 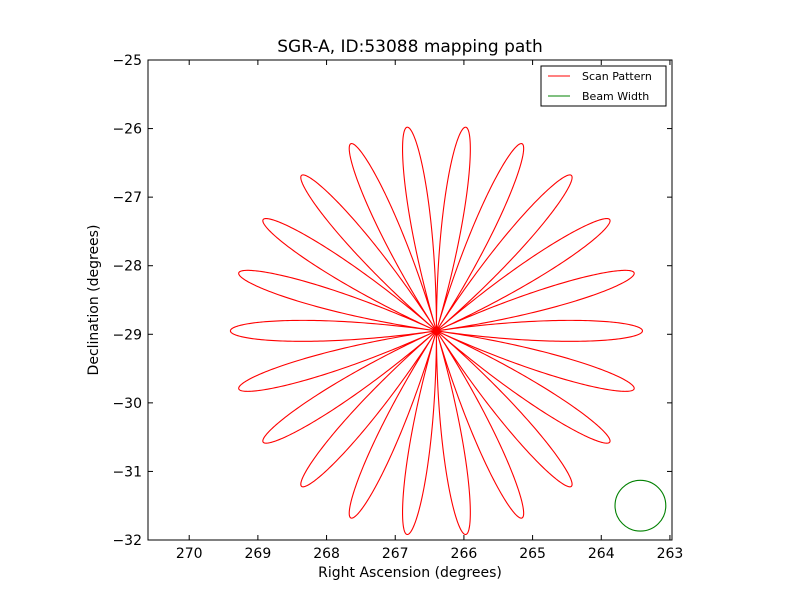 I want to click on x-tick-label: 268, so click(x=326, y=554).